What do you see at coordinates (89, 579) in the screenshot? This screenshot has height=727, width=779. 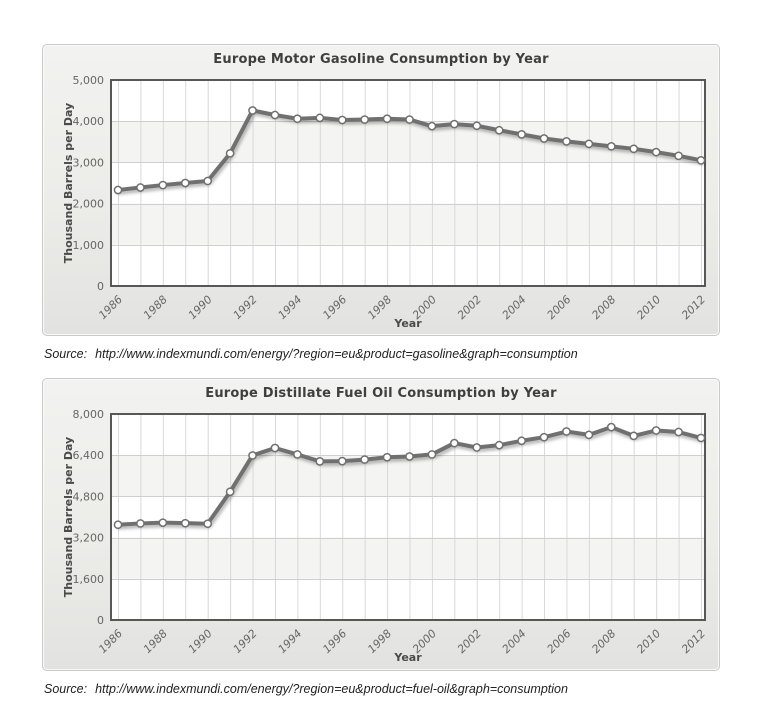 I see `y-tick-label: 1,600` at bounding box center [89, 579].